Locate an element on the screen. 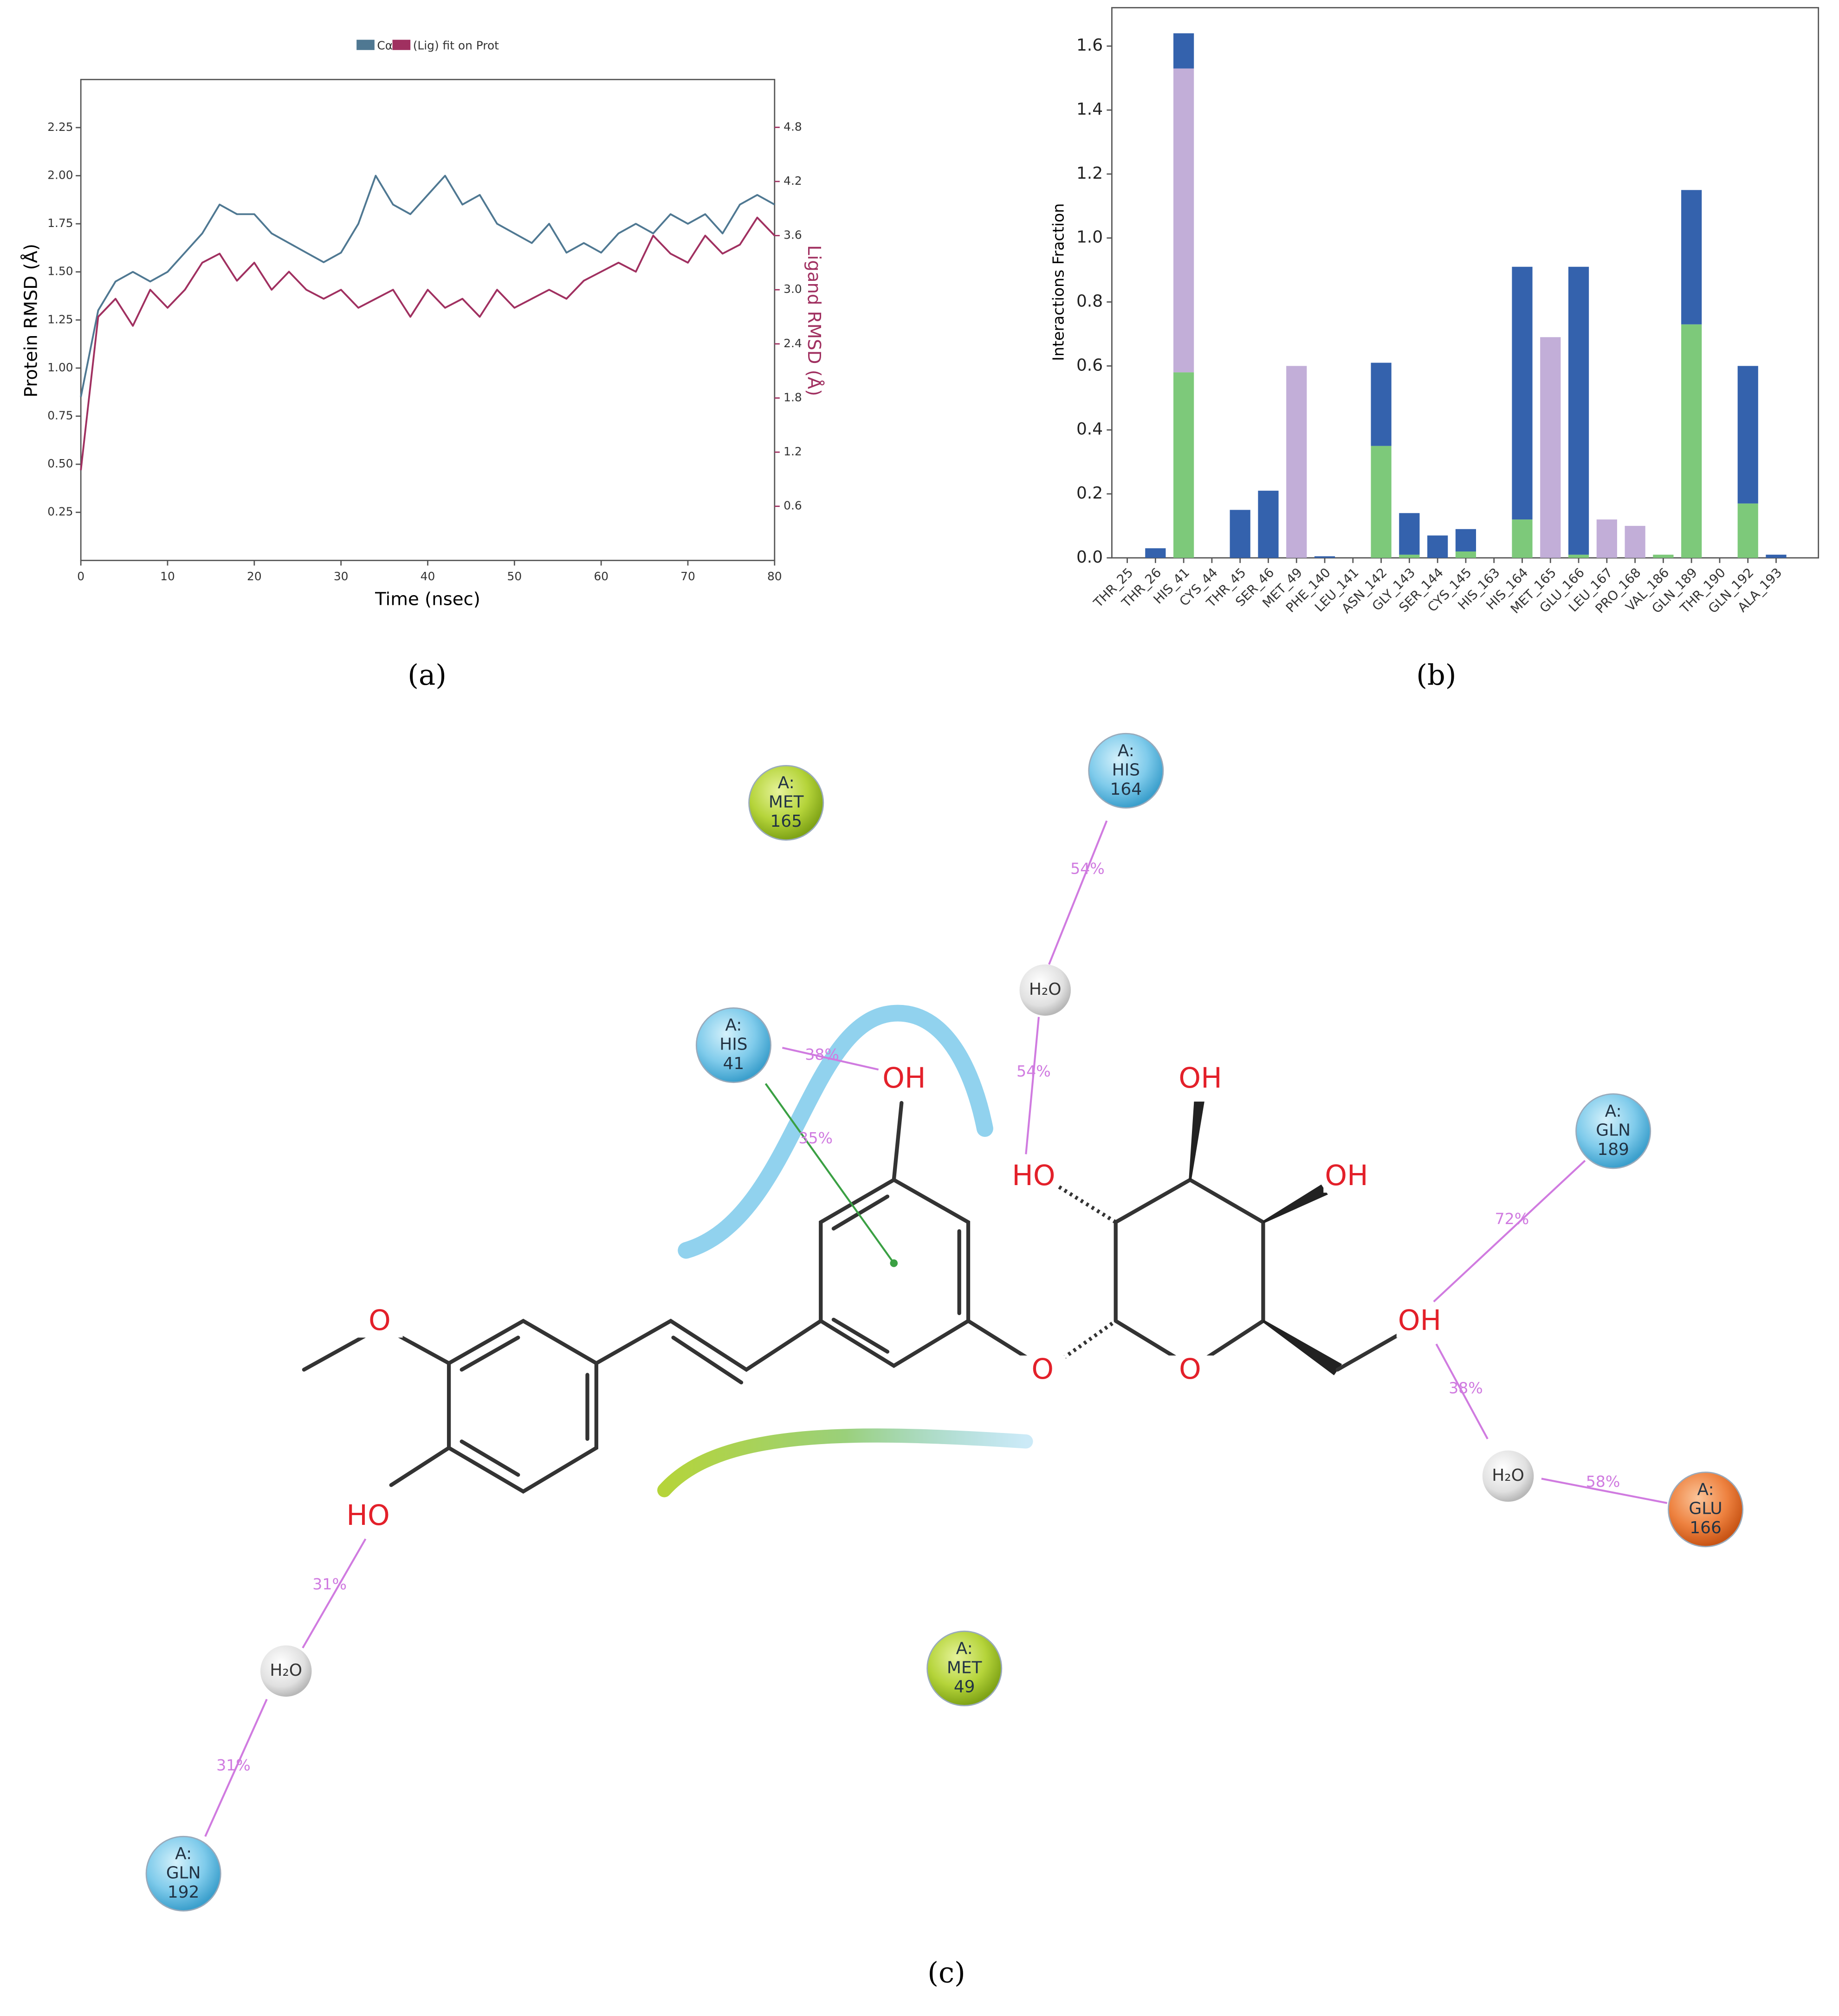  ring-centroid is located at coordinates (894, 1263).